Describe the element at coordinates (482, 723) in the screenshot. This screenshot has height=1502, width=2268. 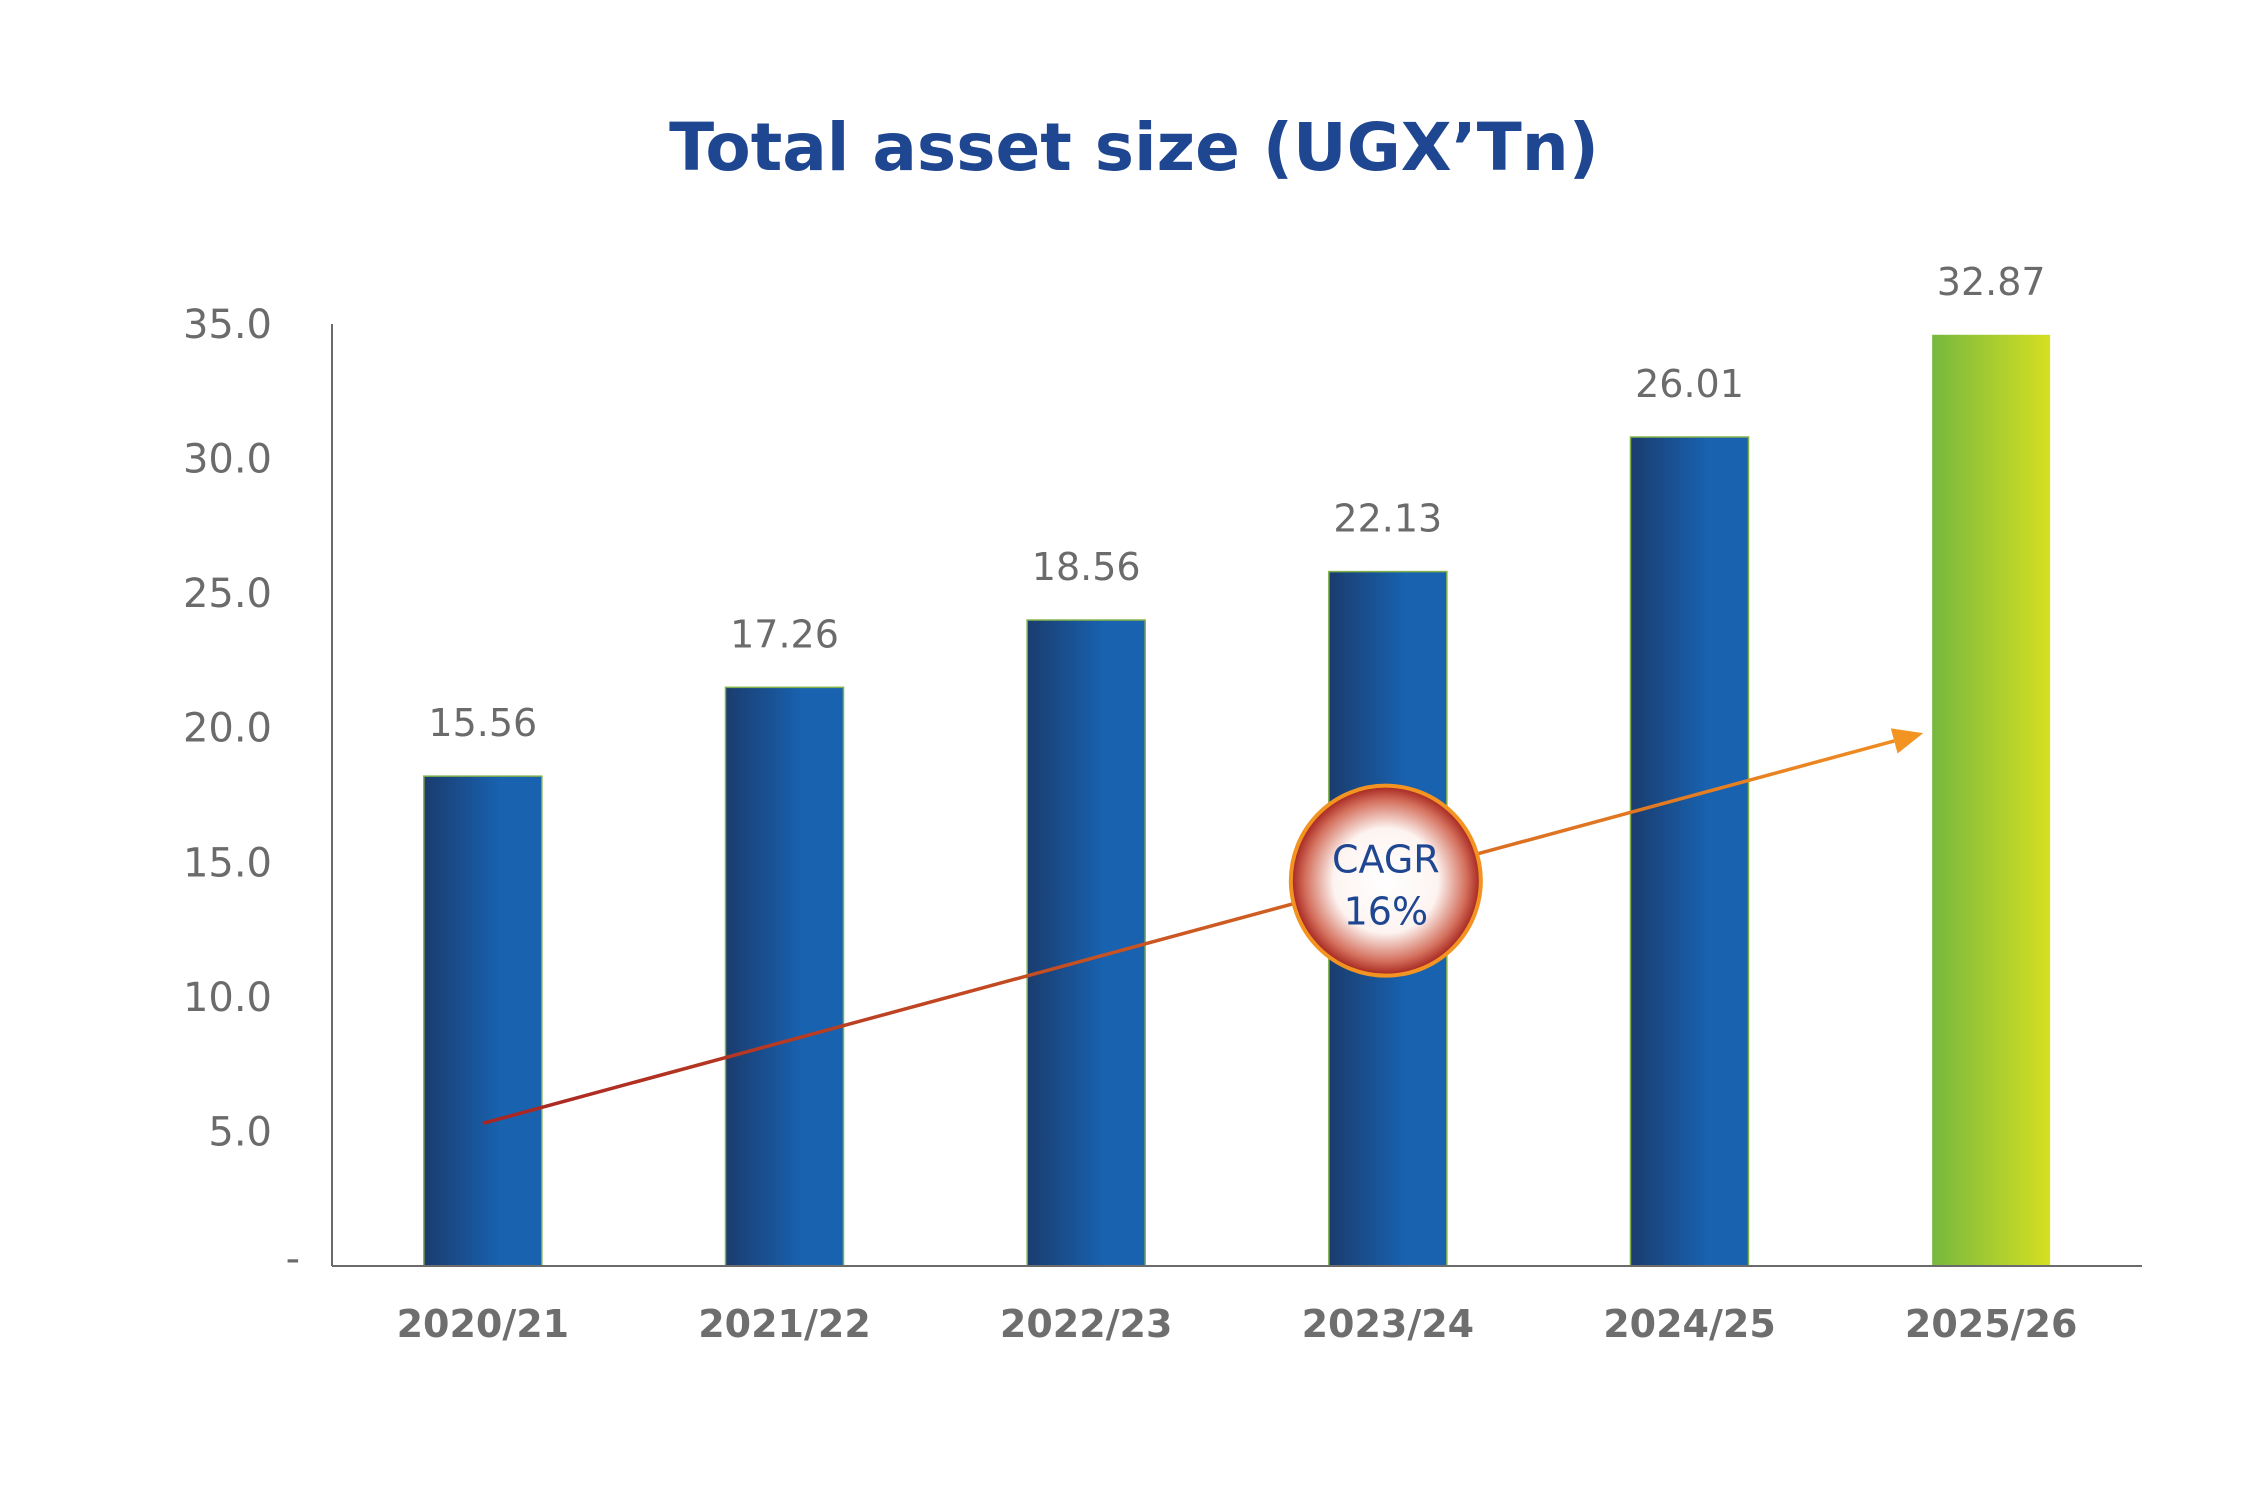
I see `data-label: 15.56` at that location.